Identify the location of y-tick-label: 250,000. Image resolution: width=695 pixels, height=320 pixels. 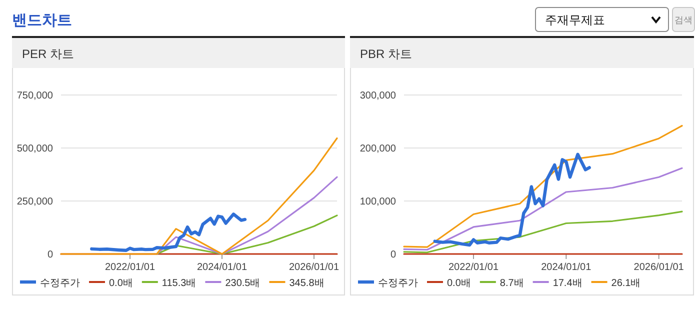
(35, 202).